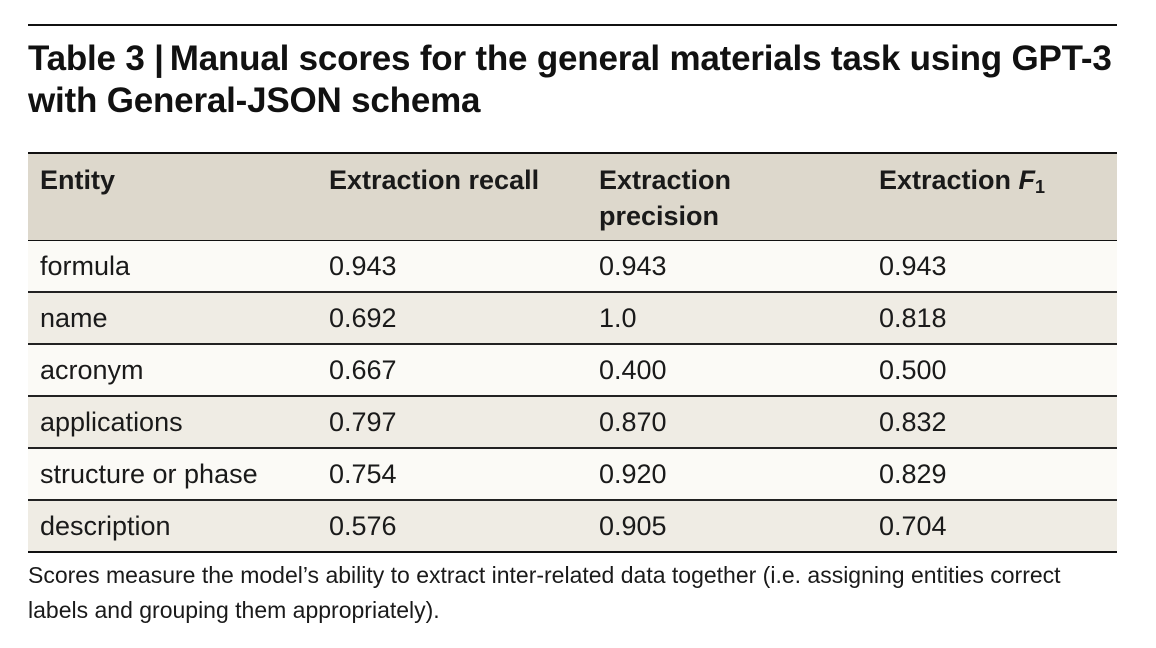  I want to click on cell-recall: 0.576, so click(363, 526).